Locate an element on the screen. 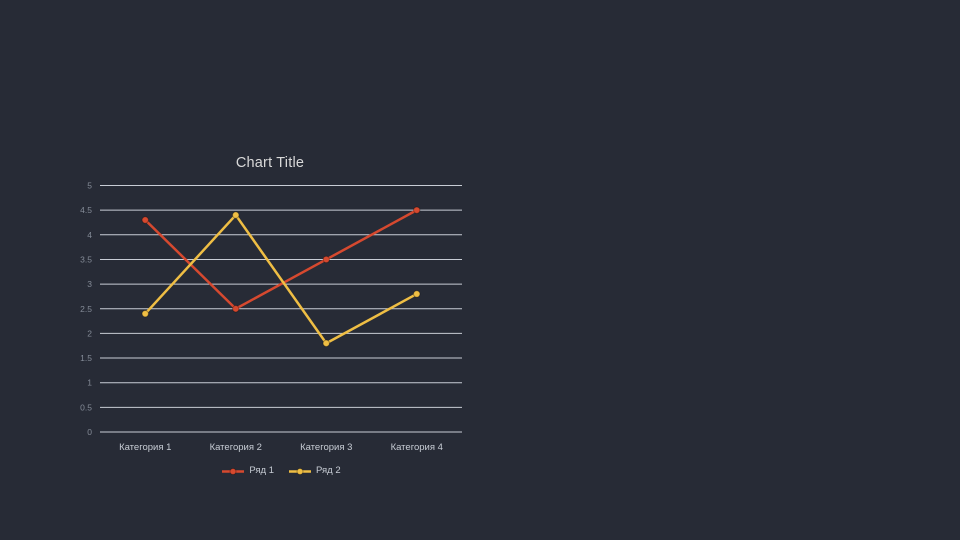 Image resolution: width=960 pixels, height=540 pixels. svg-text: Категория 4 is located at coordinates (417, 447).